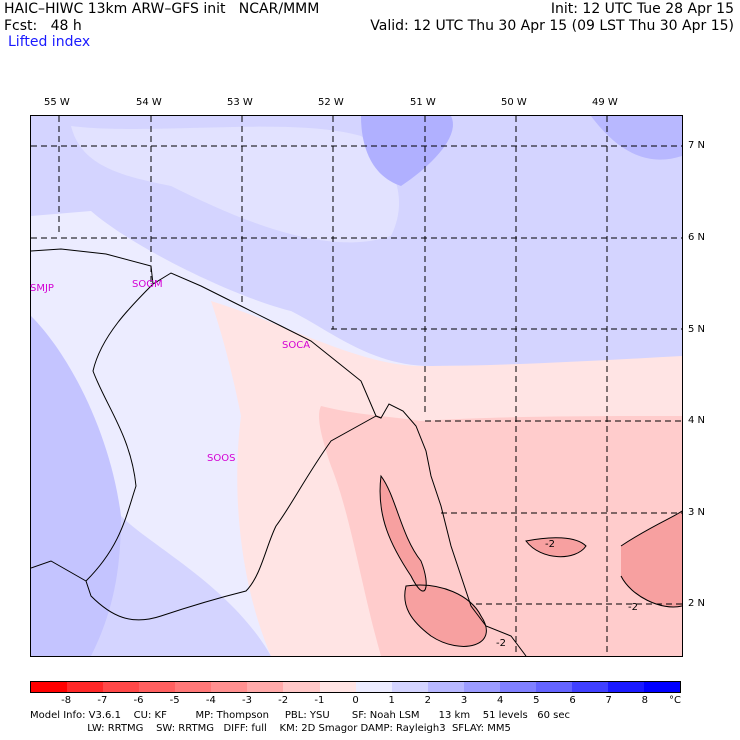 The height and width of the screenshot is (740, 740). What do you see at coordinates (240, 102) in the screenshot?
I see `lon-label-53w: 53 W` at bounding box center [240, 102].